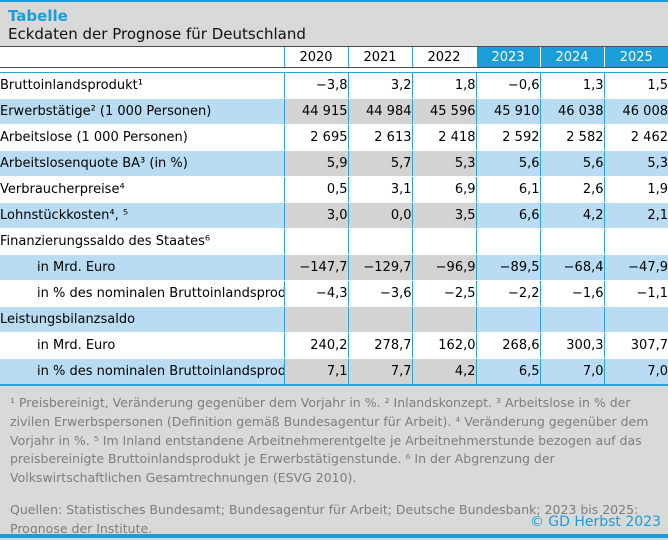 Image resolution: width=668 pixels, height=540 pixels. I want to click on cell-2023: −0,6, so click(507, 85).